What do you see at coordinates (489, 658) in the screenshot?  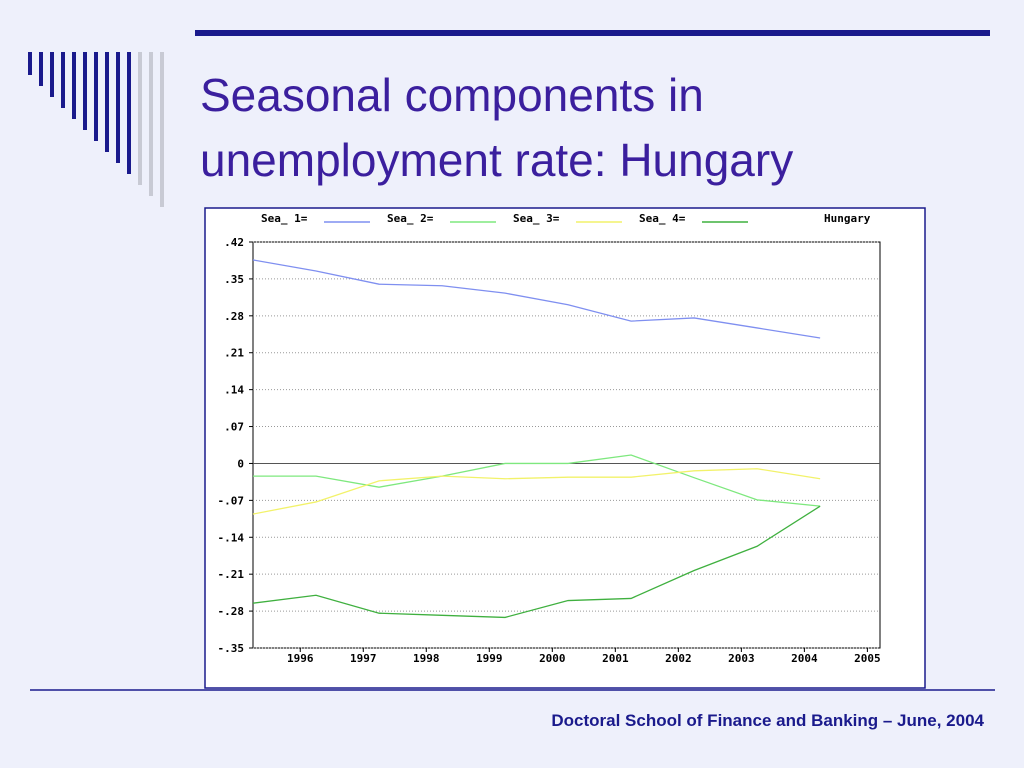 I see `x-tick-label: 1999` at bounding box center [489, 658].